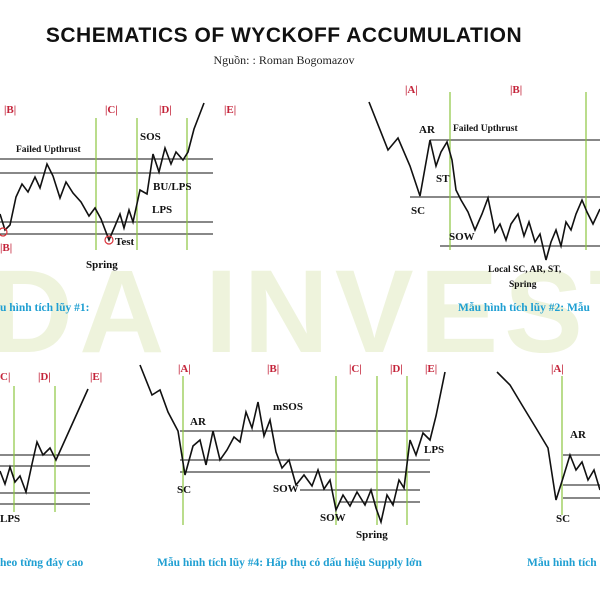 This screenshot has height=600, width=600. I want to click on schematic-2-caption: Mẫu hình tích lũy #2: Mẫu, so click(524, 307).